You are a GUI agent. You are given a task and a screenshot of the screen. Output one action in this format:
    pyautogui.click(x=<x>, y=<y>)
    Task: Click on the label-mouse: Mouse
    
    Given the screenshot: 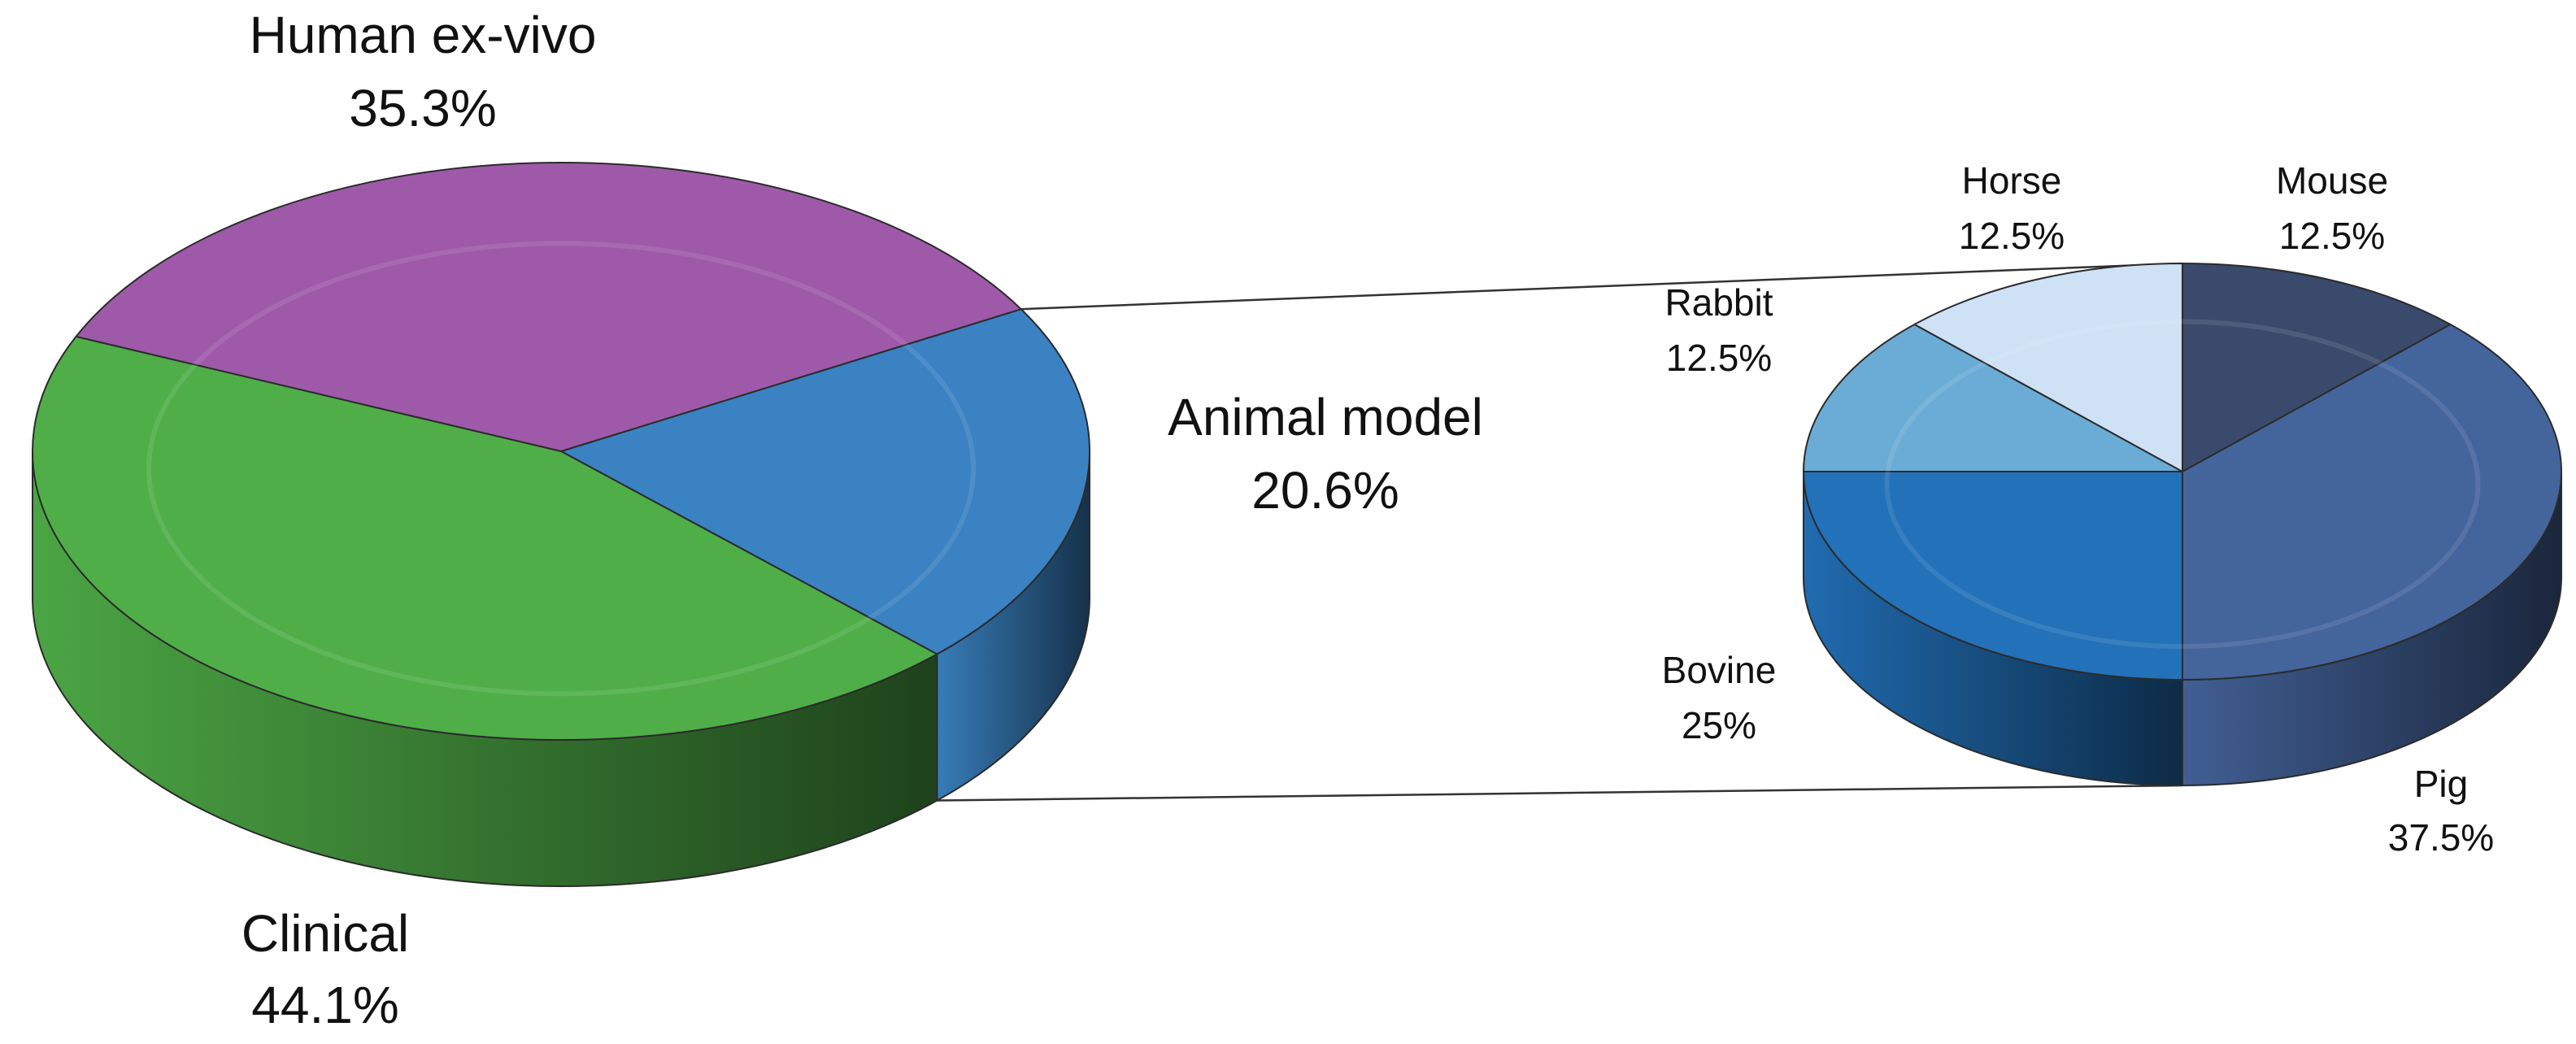 What is the action you would take?
    pyautogui.click(x=2332, y=180)
    